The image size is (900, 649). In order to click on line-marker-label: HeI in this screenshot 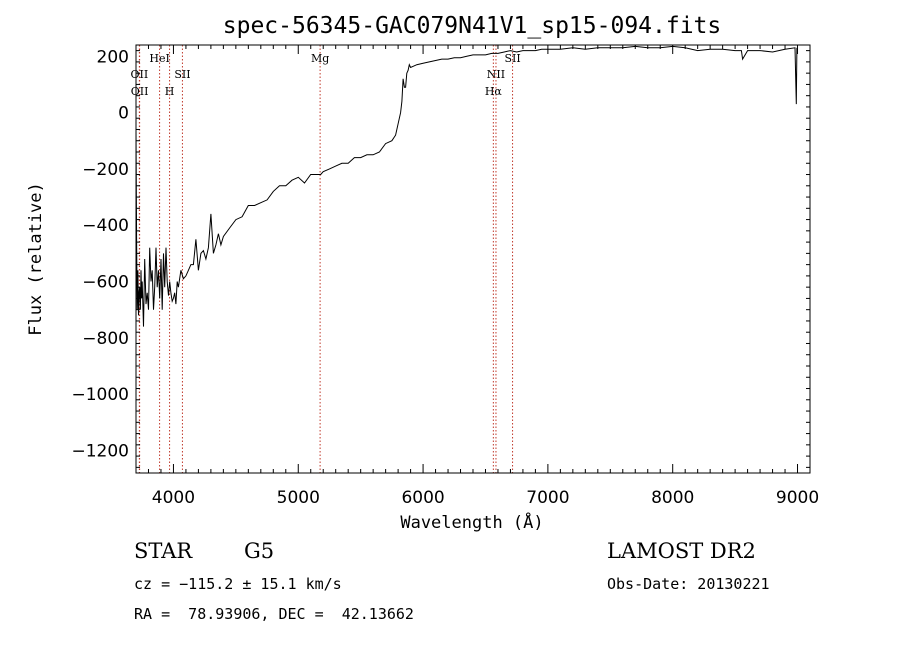, I will do `click(159, 58)`.